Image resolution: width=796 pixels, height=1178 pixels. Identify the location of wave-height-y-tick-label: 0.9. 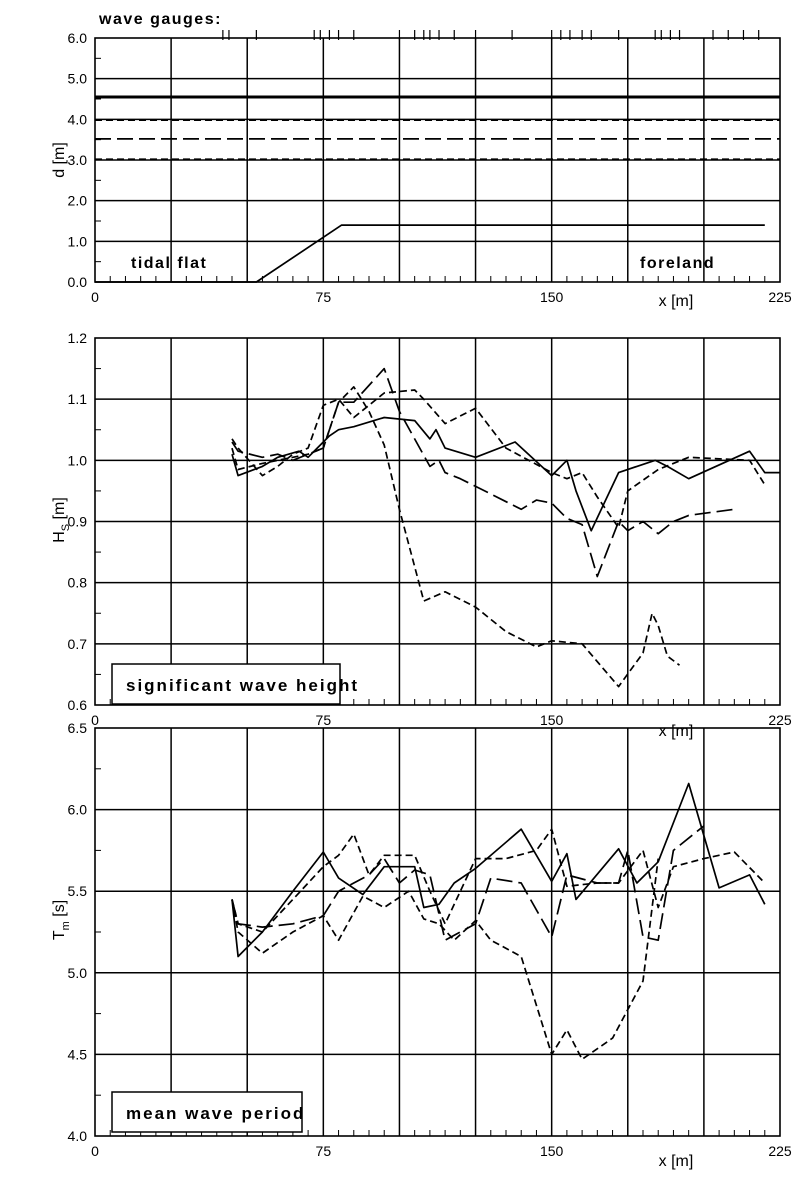
(78, 522).